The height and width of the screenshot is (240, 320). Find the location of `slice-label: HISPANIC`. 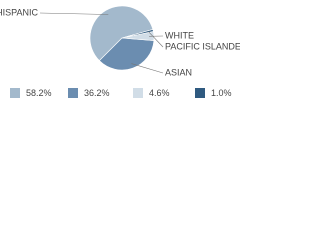

slice-label: HISPANIC is located at coordinates (19, 12).